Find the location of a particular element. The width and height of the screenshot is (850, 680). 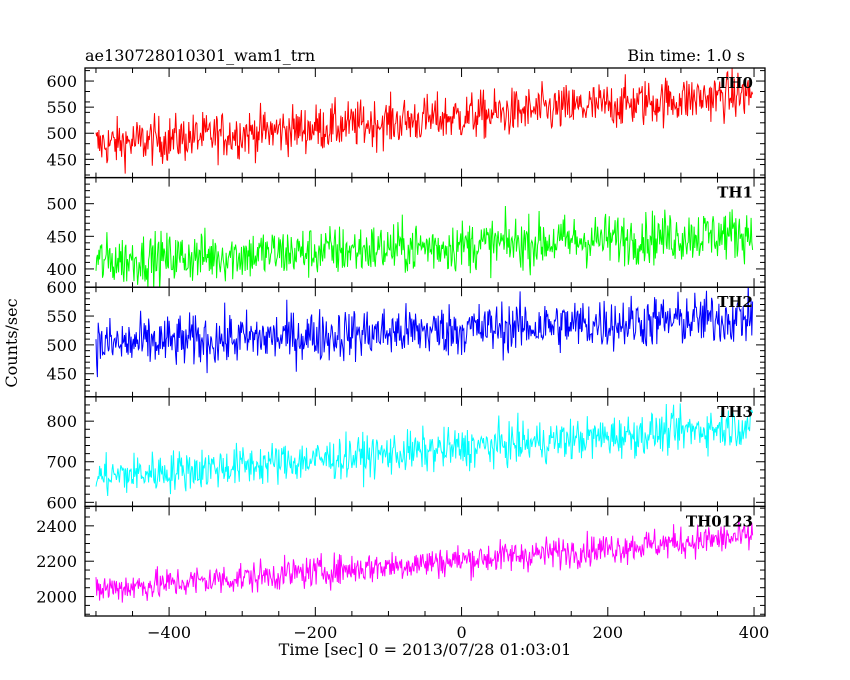

x-tick-labels: −400 −200 0 200 400 is located at coordinates (458, 632).